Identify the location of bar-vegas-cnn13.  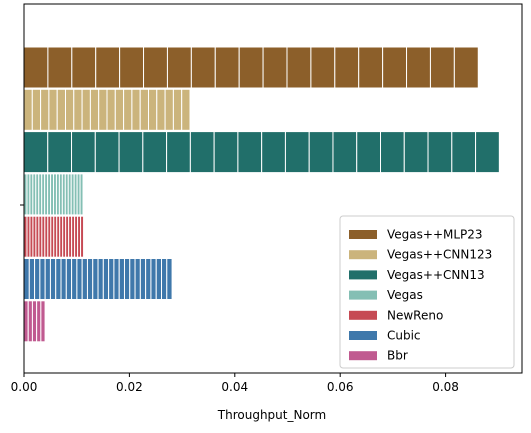
(261, 152).